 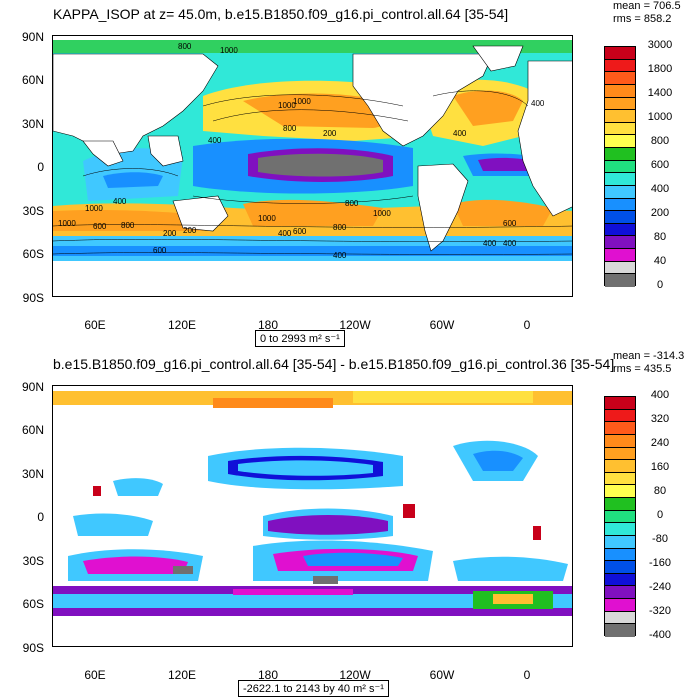 I want to click on colorbar-label: -160, so click(x=660, y=563).